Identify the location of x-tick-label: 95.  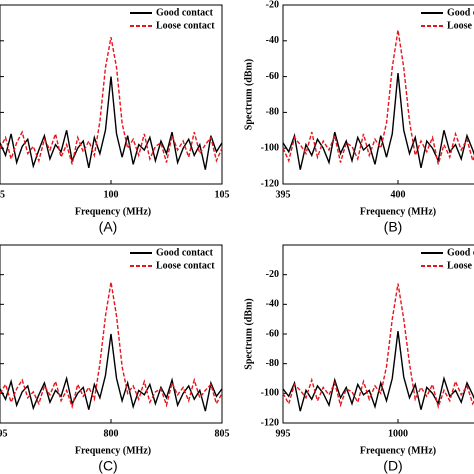
(2, 194).